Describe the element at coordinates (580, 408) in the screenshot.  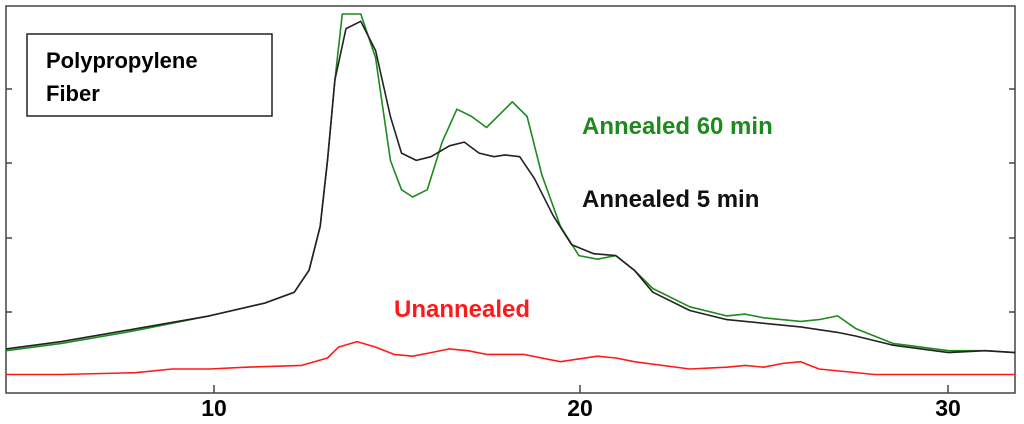
I see `x-tick-label-20: 20` at that location.